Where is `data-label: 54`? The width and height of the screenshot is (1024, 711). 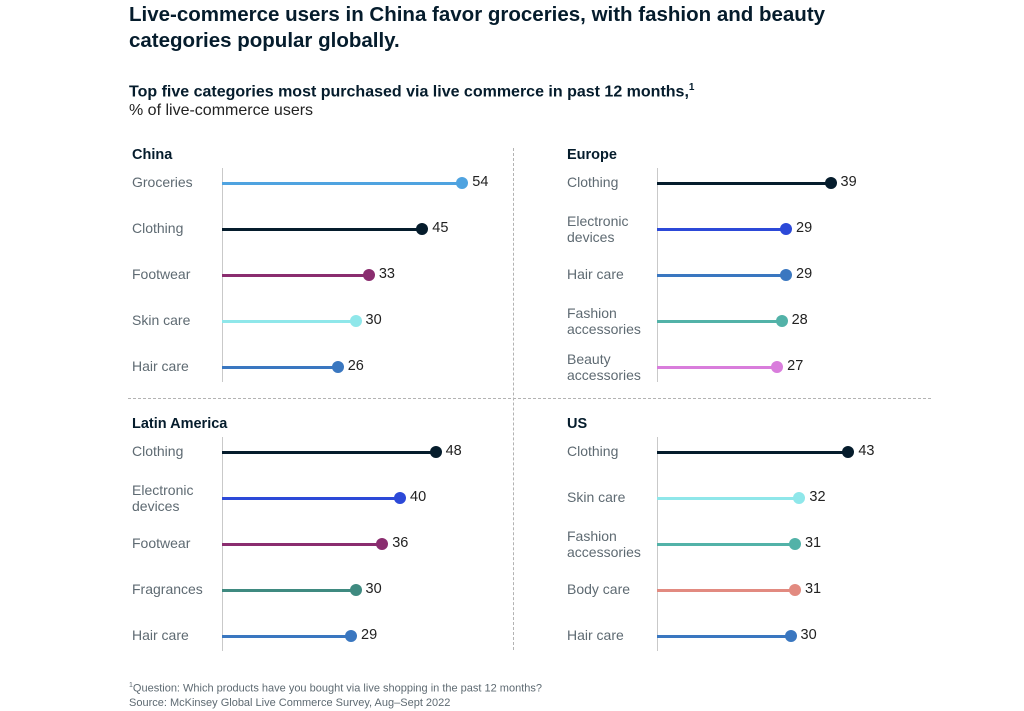 data-label: 54 is located at coordinates (480, 182).